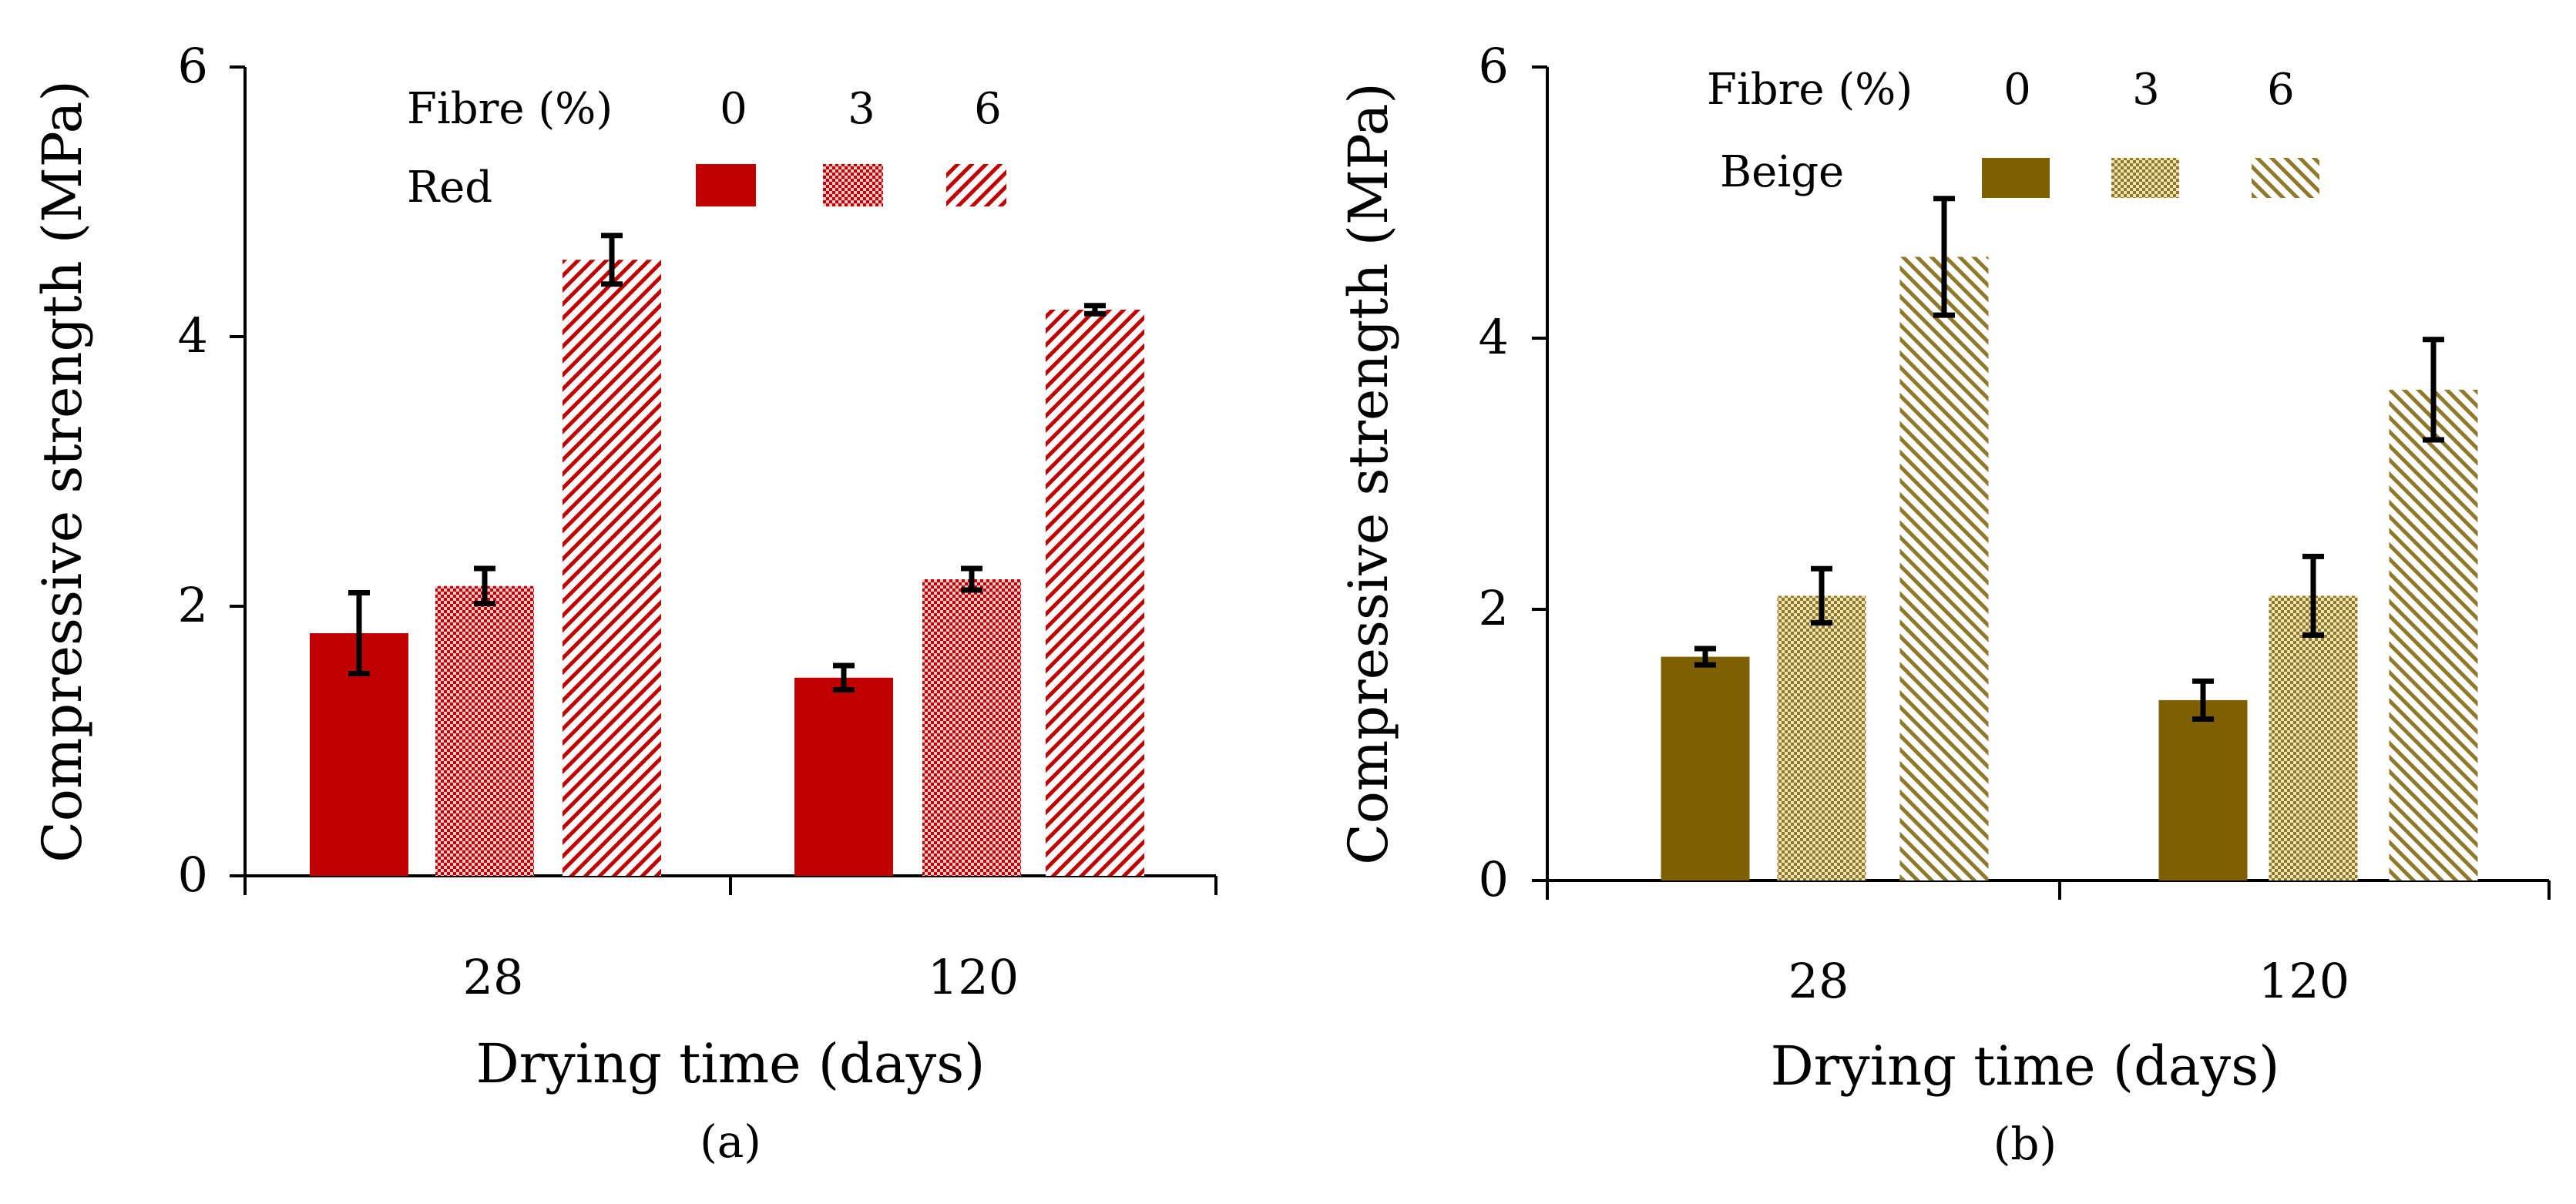 The height and width of the screenshot is (1204, 2576). What do you see at coordinates (726, 185) in the screenshot?
I see `panel-a-legend-swatch-solid` at bounding box center [726, 185].